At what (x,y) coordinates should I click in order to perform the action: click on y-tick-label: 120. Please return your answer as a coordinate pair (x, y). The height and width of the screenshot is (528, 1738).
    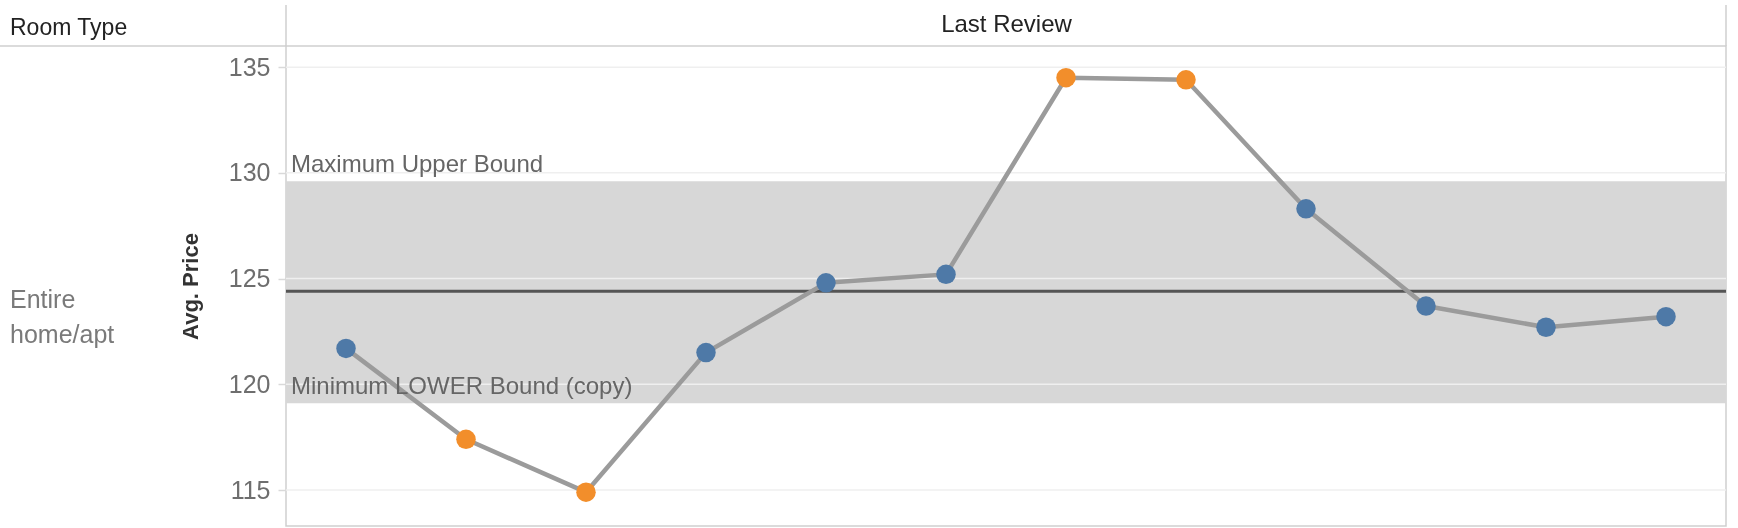
    Looking at the image, I should click on (249, 383).